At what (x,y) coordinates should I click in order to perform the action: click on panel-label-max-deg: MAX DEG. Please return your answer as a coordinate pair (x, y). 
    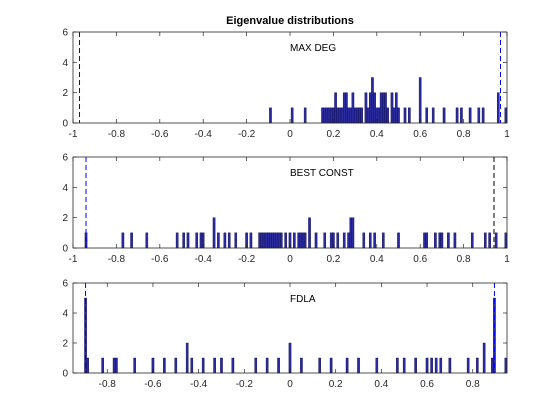
    Looking at the image, I should click on (313, 48).